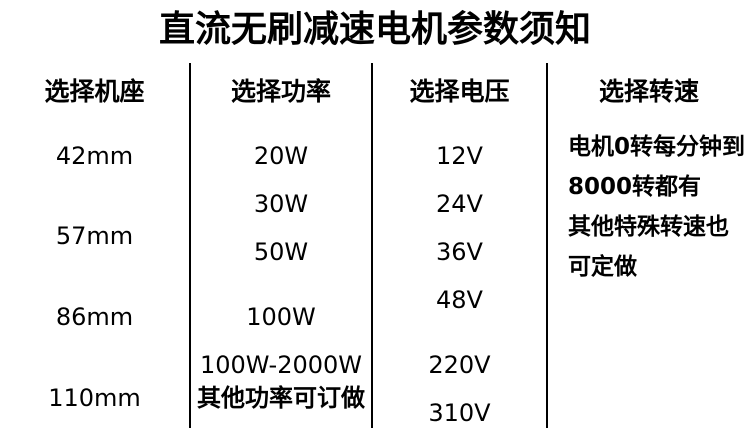  Describe the element at coordinates (648, 227) in the screenshot. I see `cell-speed-3: 其他特殊转速也` at that location.